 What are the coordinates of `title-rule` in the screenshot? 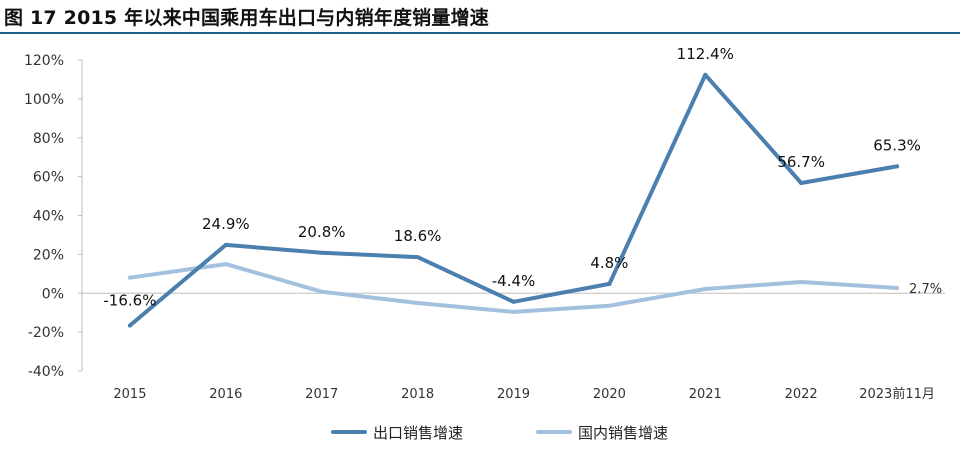 It's located at (480, 33).